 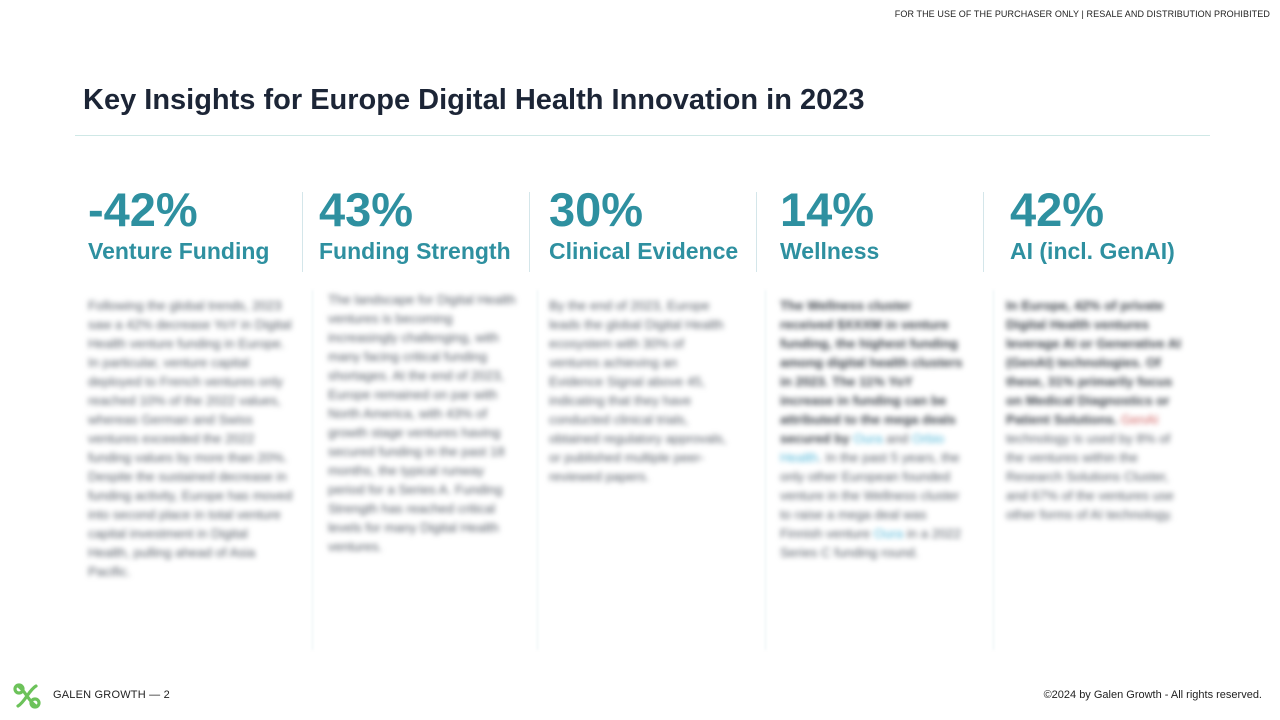 I want to click on brand-name: GALEN GROWTH, so click(x=99, y=695).